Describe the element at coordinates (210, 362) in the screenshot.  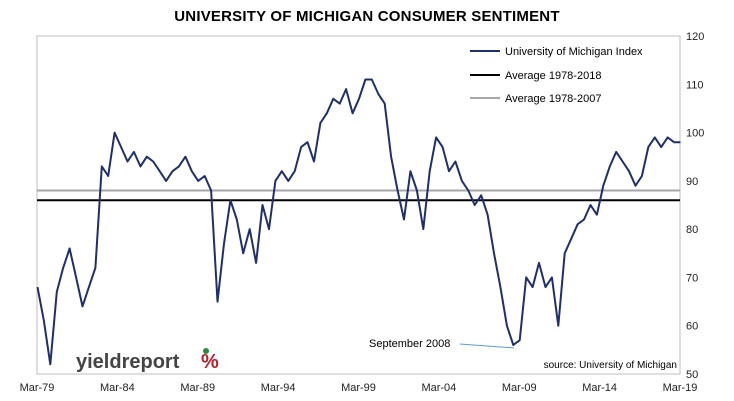
I see `logo-percent: %` at that location.